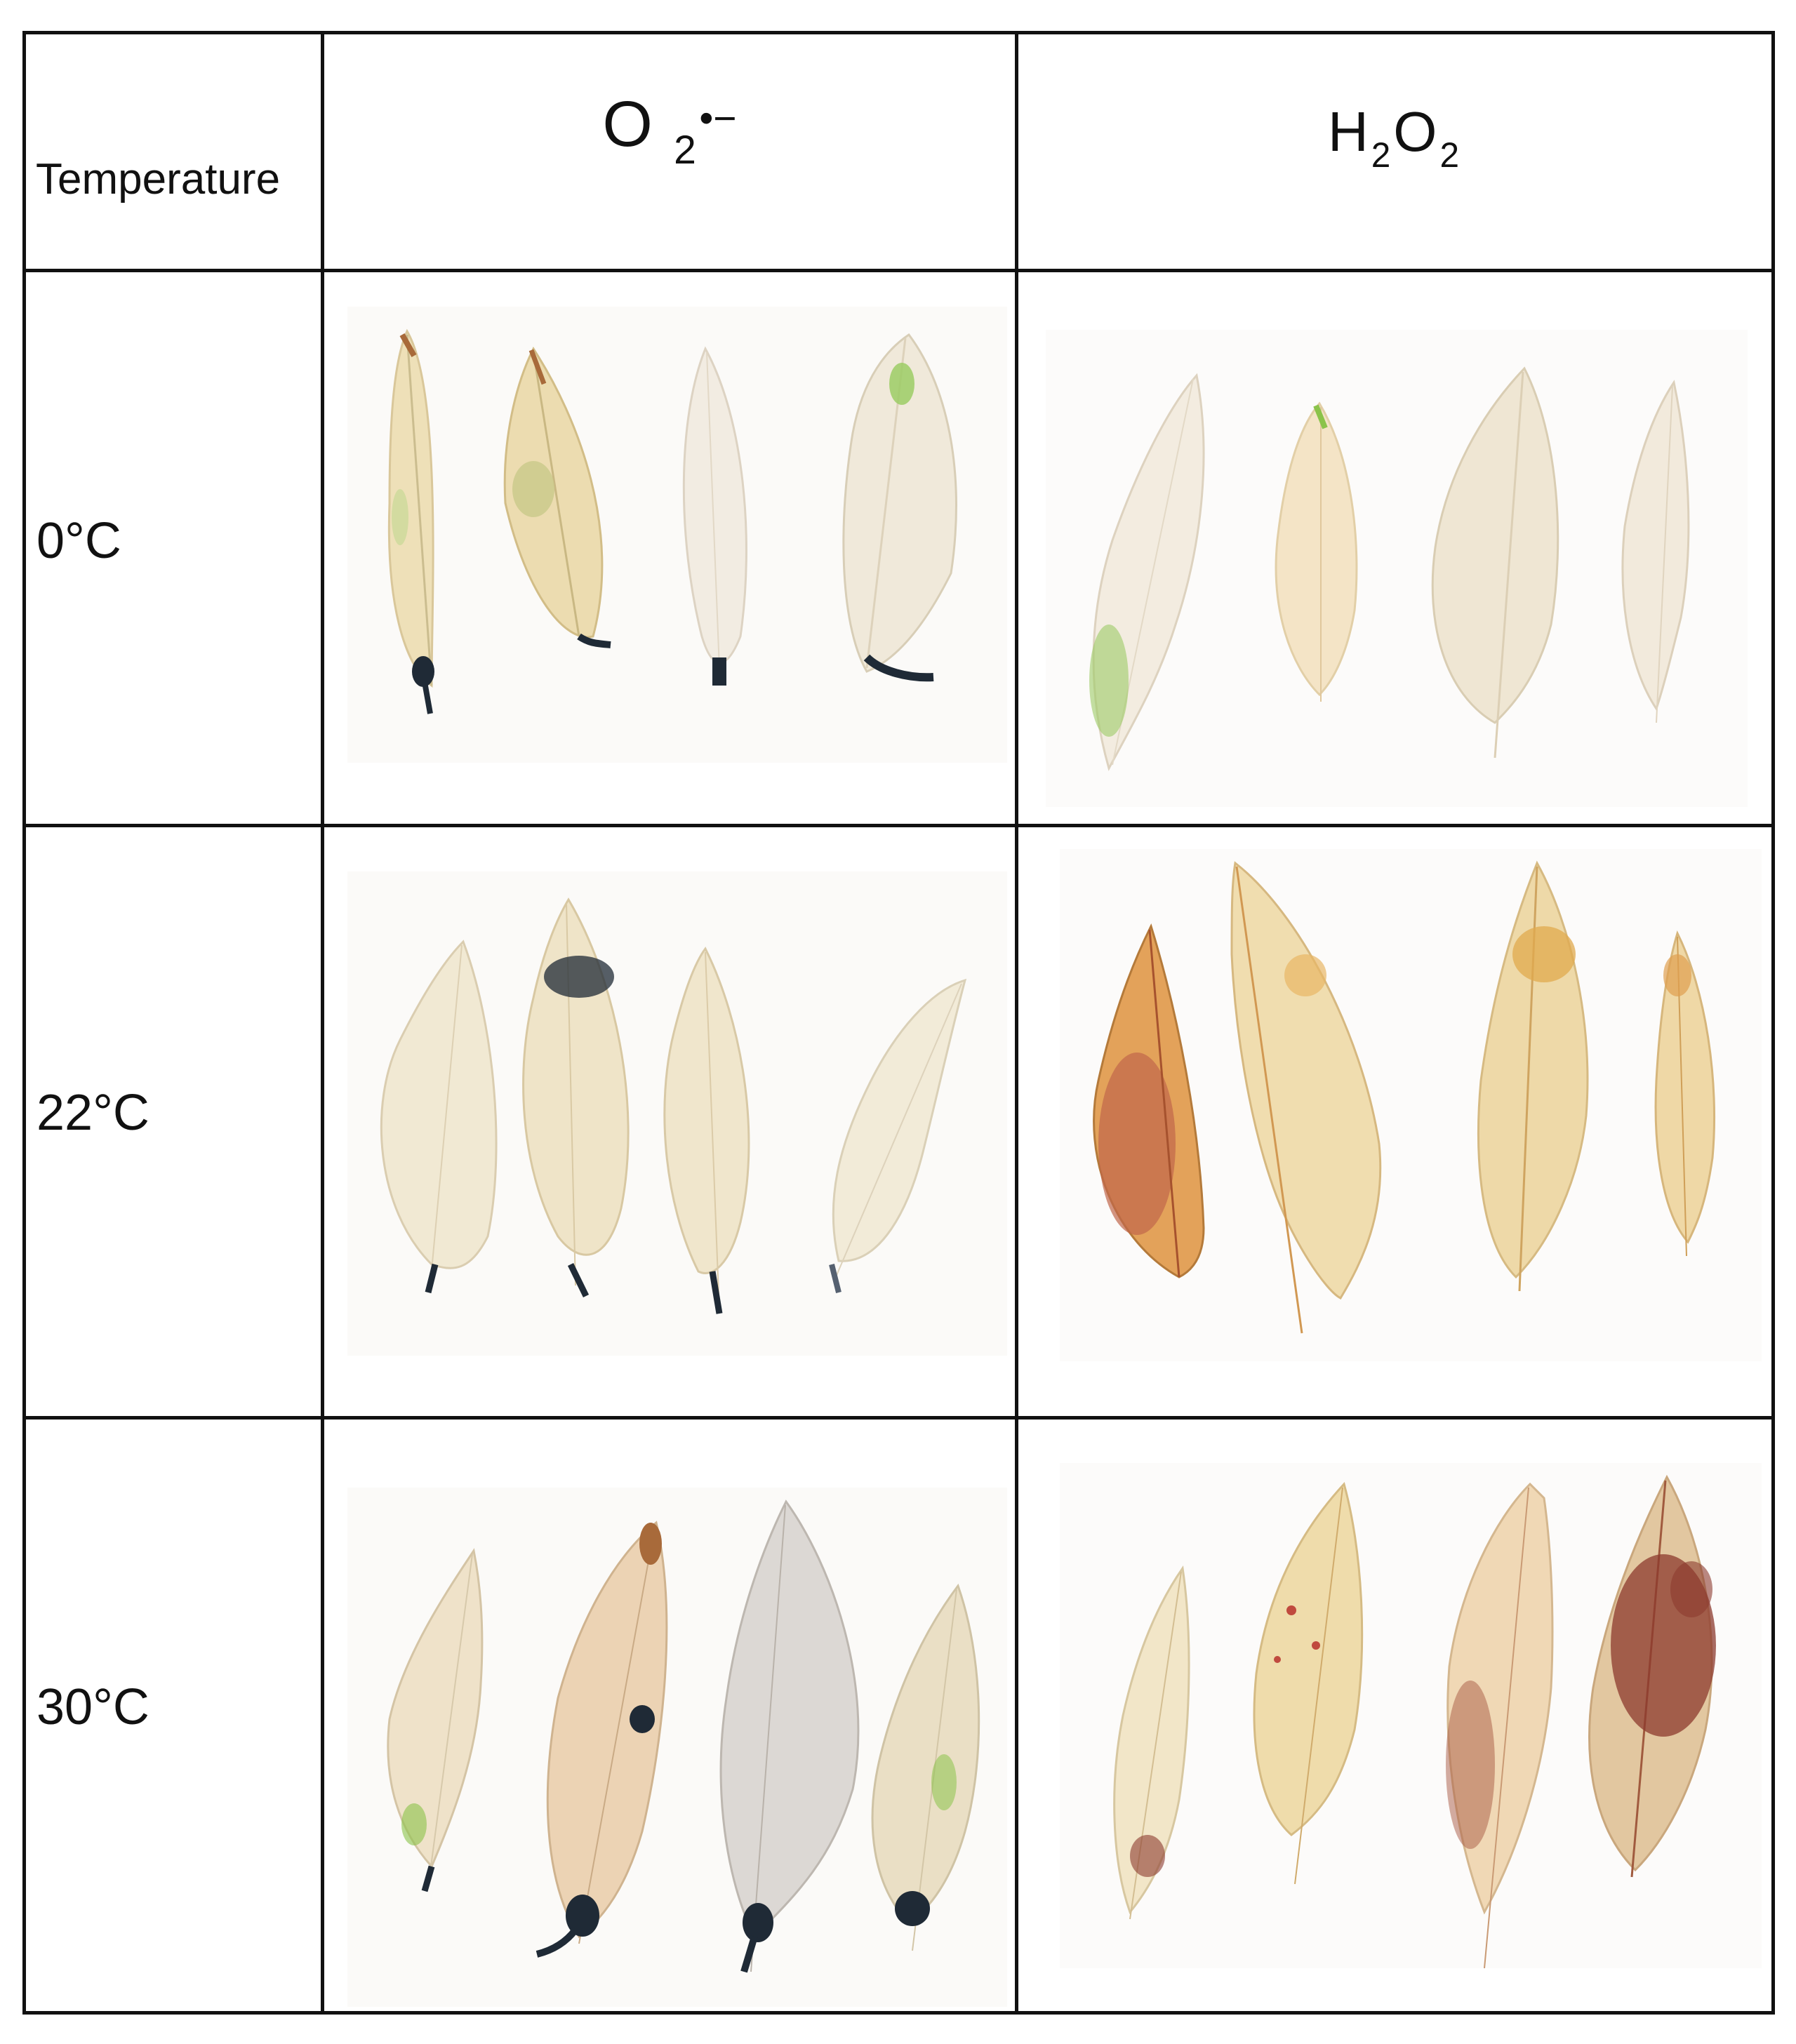  Describe the element at coordinates (898, 1418) in the screenshot. I see `grid-line-row3` at that location.